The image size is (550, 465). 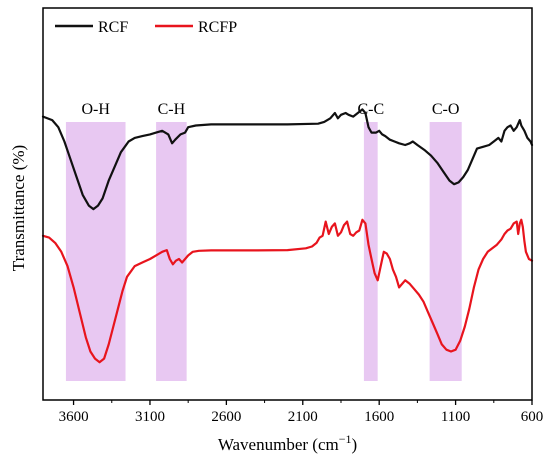 What do you see at coordinates (146, 27) in the screenshot?
I see `legend: RCF RCFP` at bounding box center [146, 27].